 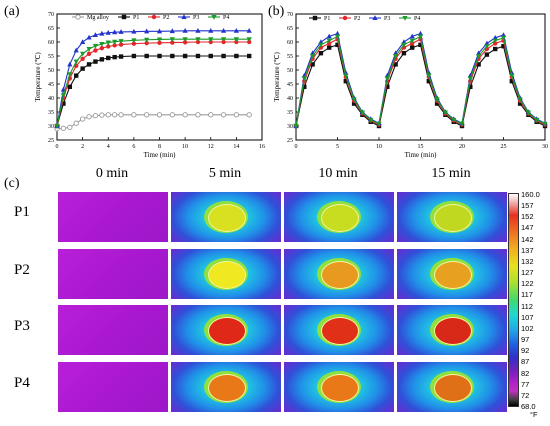 What do you see at coordinates (545, 147) in the screenshot?
I see `chart-b-x-tick-label: 30` at bounding box center [545, 147].